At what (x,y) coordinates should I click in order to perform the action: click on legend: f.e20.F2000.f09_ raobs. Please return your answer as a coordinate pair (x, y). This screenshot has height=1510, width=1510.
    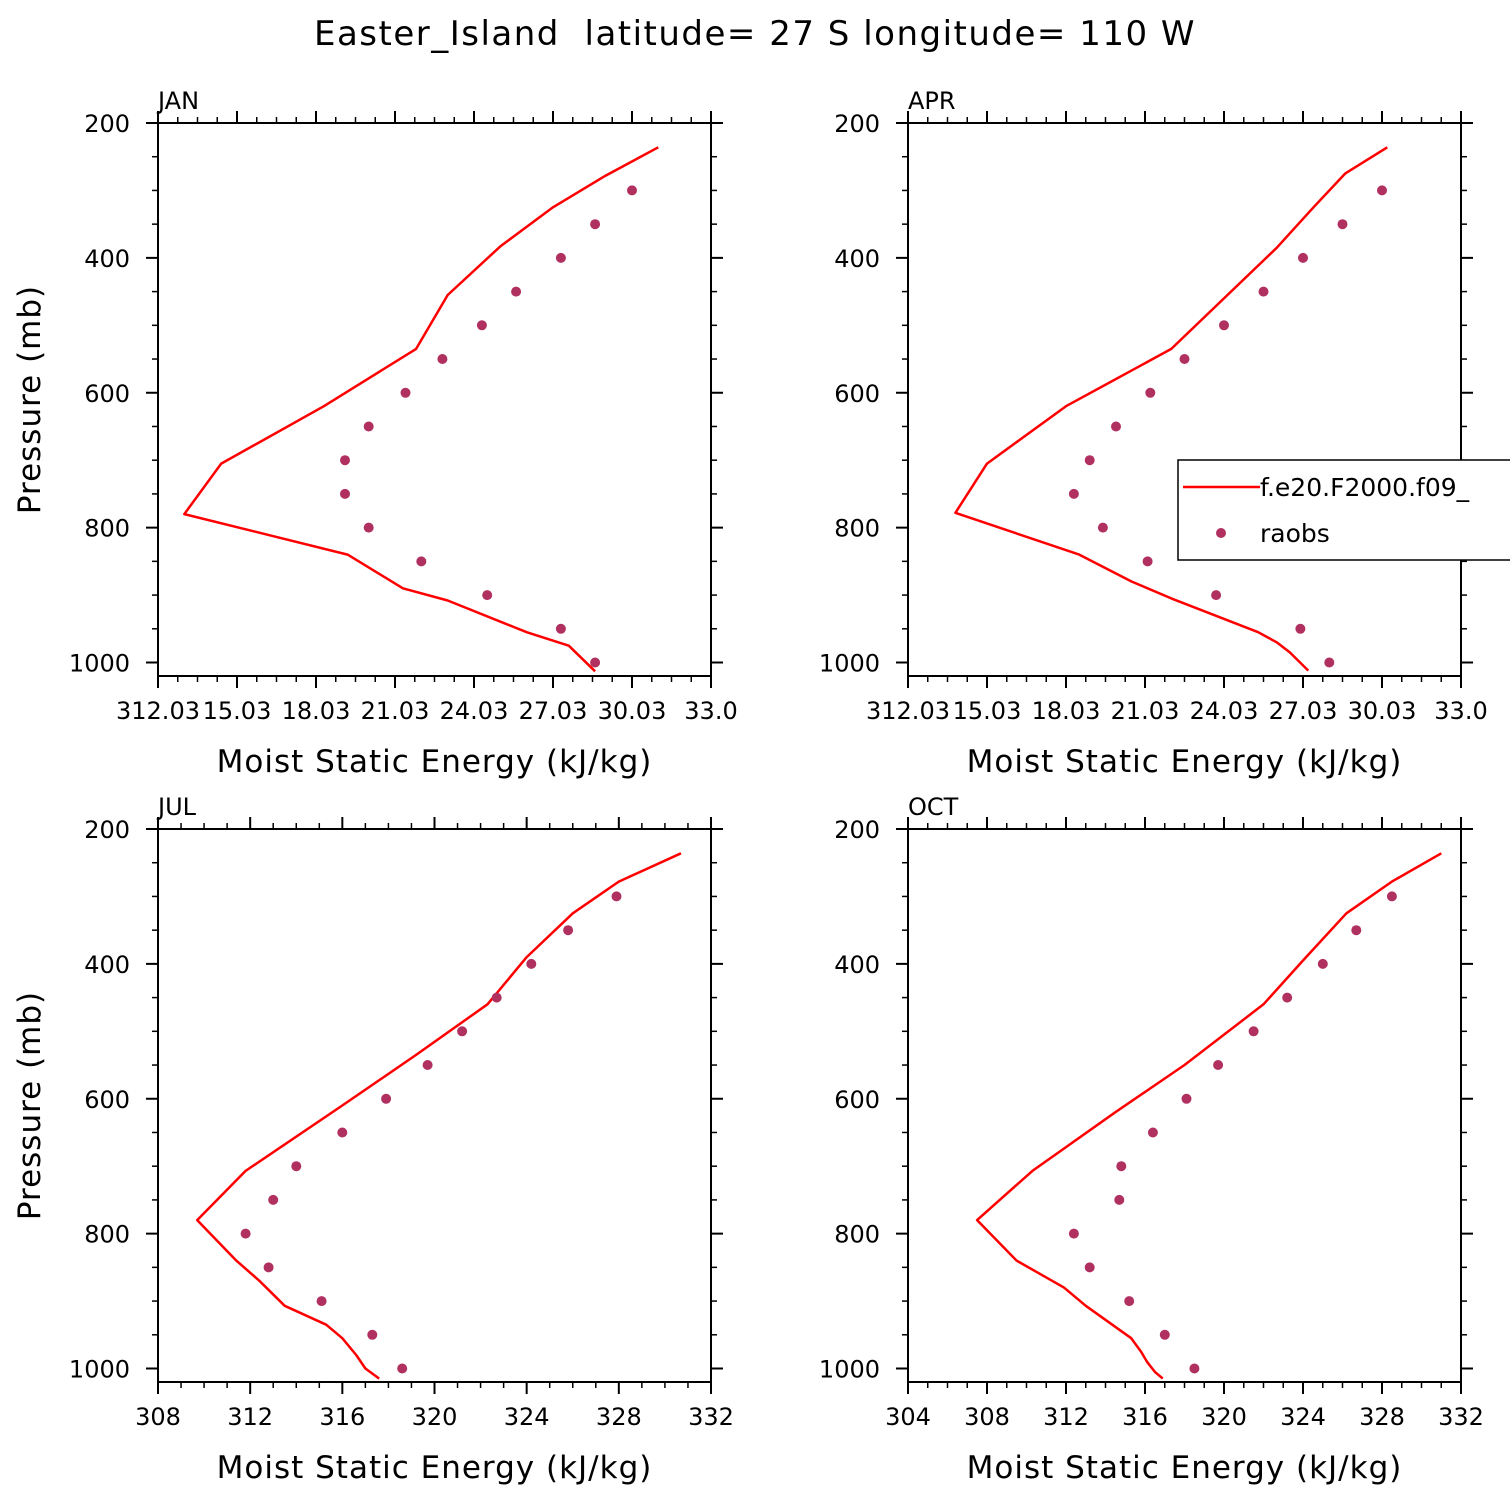
    Looking at the image, I should click on (1343, 510).